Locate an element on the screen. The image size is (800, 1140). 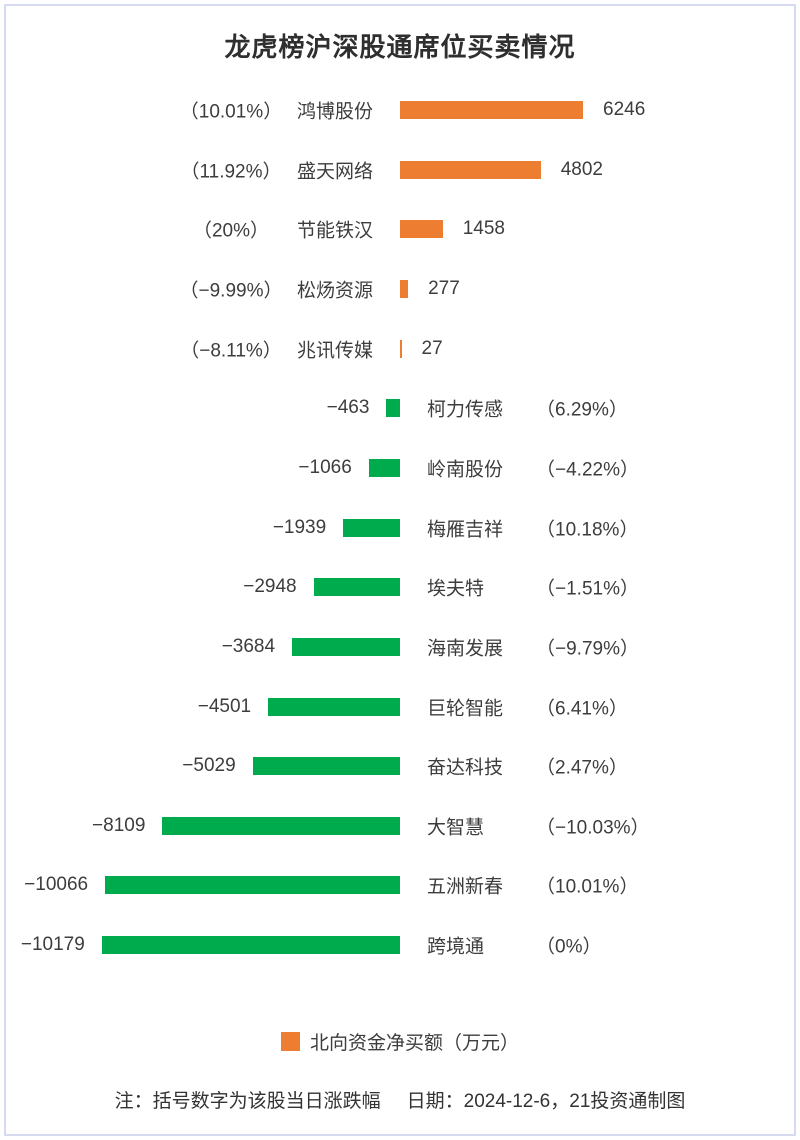
chart-row: −463 柯力传感 （6.29%） is located at coordinates (400, 408).